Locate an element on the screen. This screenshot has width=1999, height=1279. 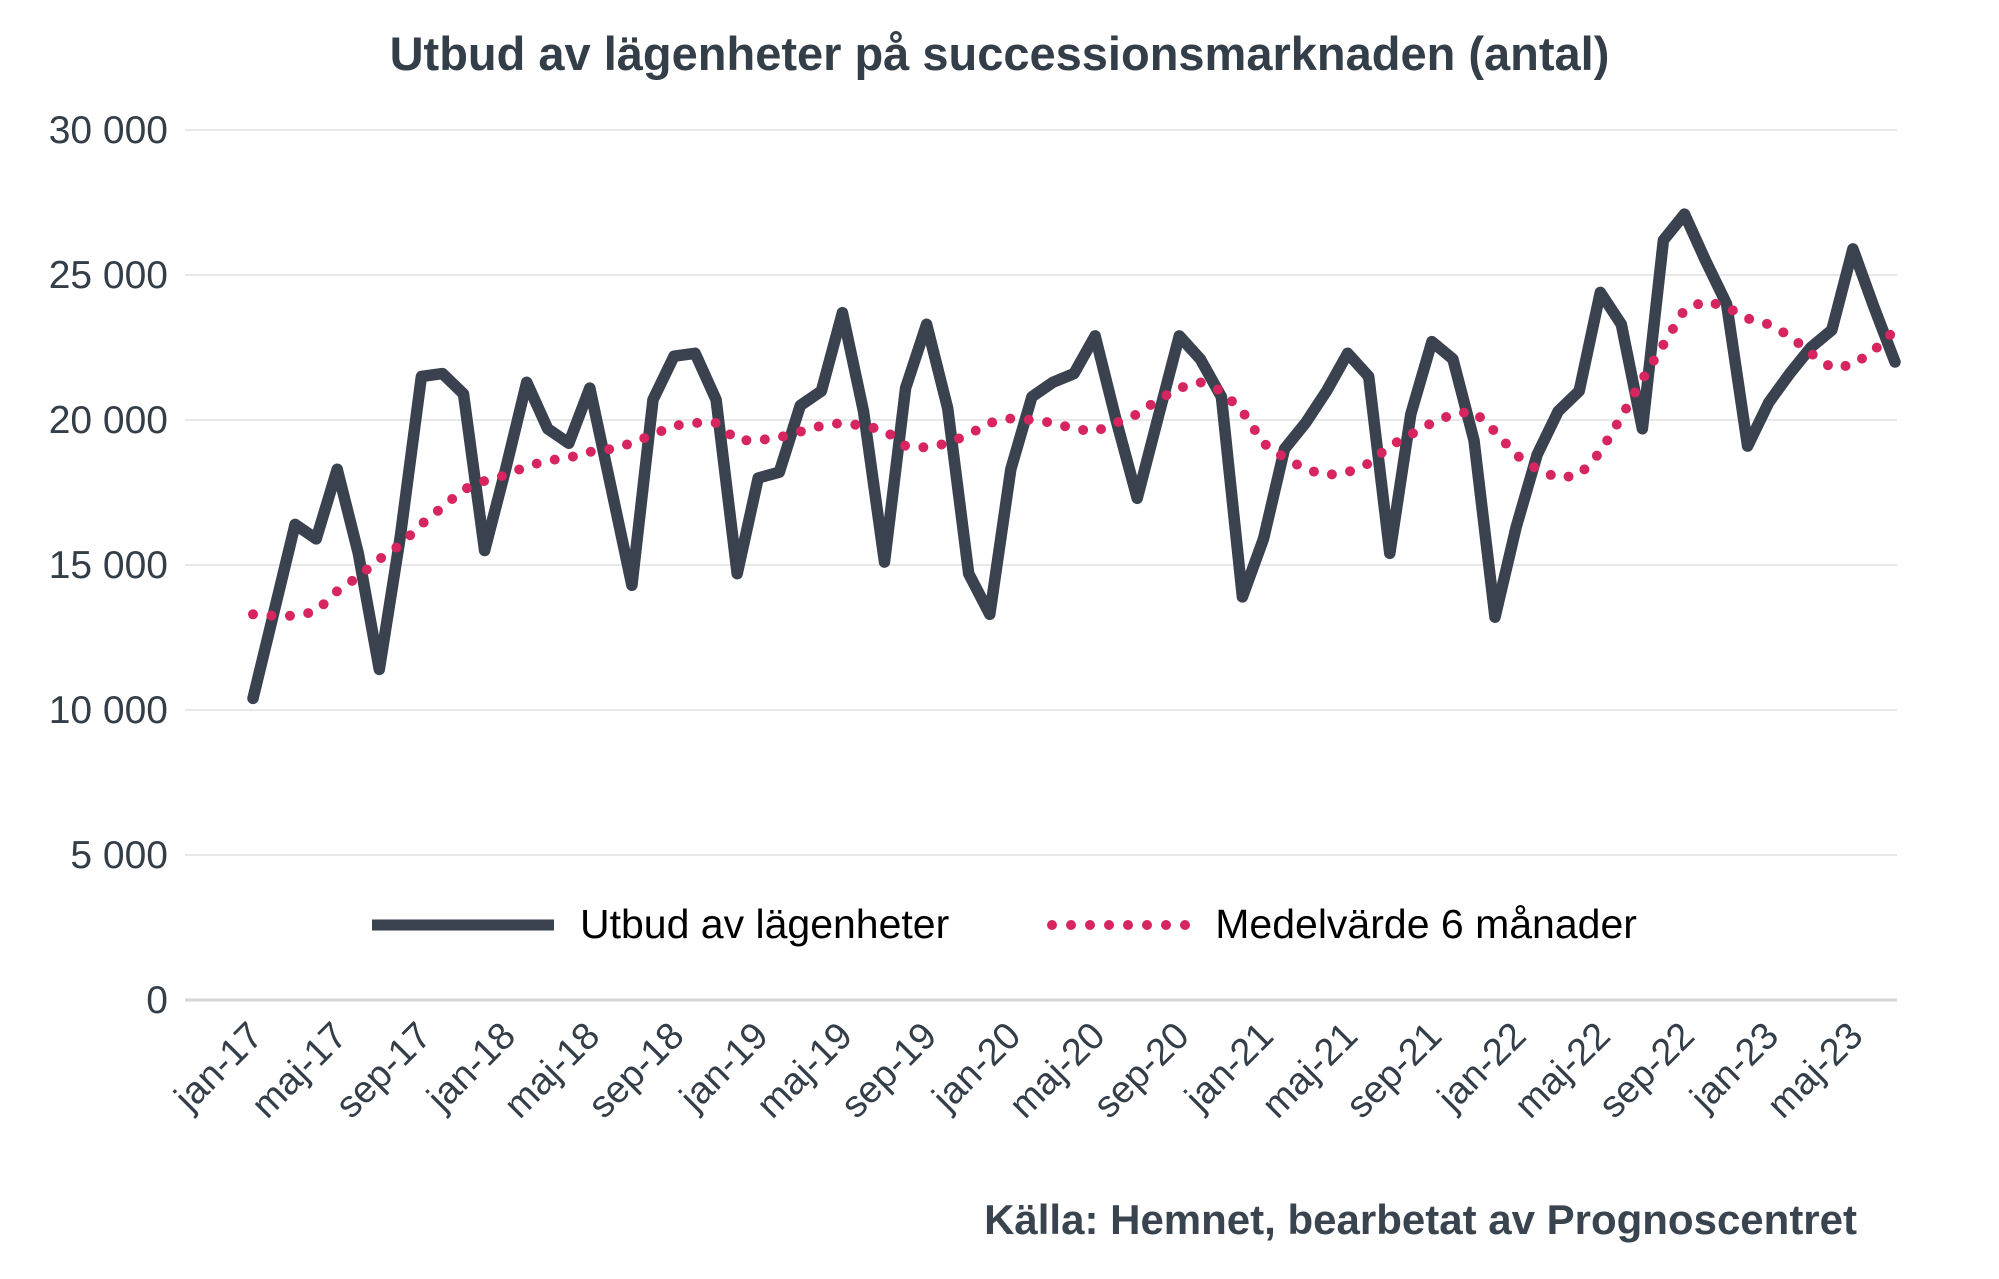
legend-item-utbud: Utbud av lägenheter is located at coordinates (658, 924).